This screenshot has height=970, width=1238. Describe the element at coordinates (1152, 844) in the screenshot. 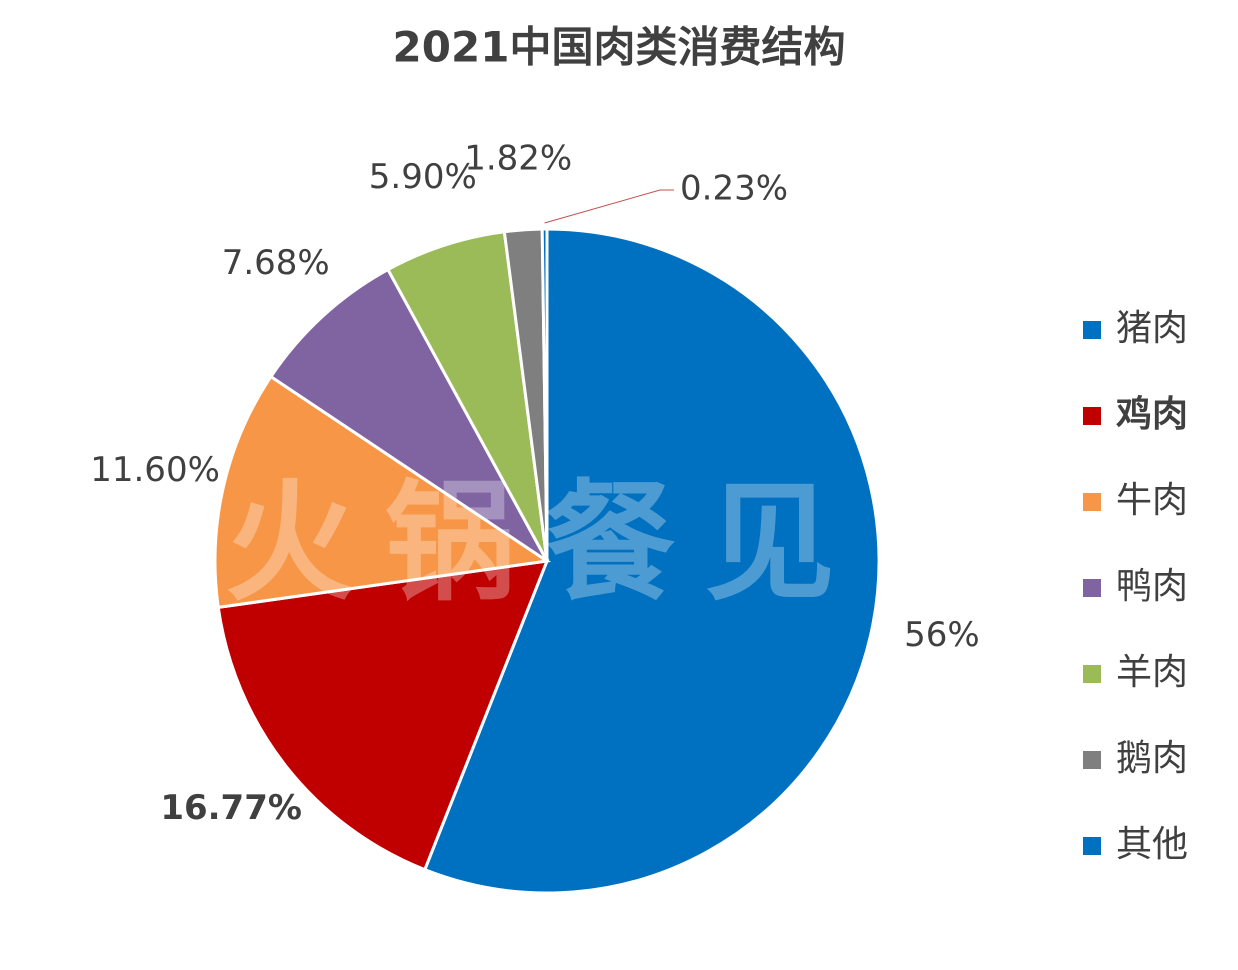

I see `legend-label: 其他` at that location.